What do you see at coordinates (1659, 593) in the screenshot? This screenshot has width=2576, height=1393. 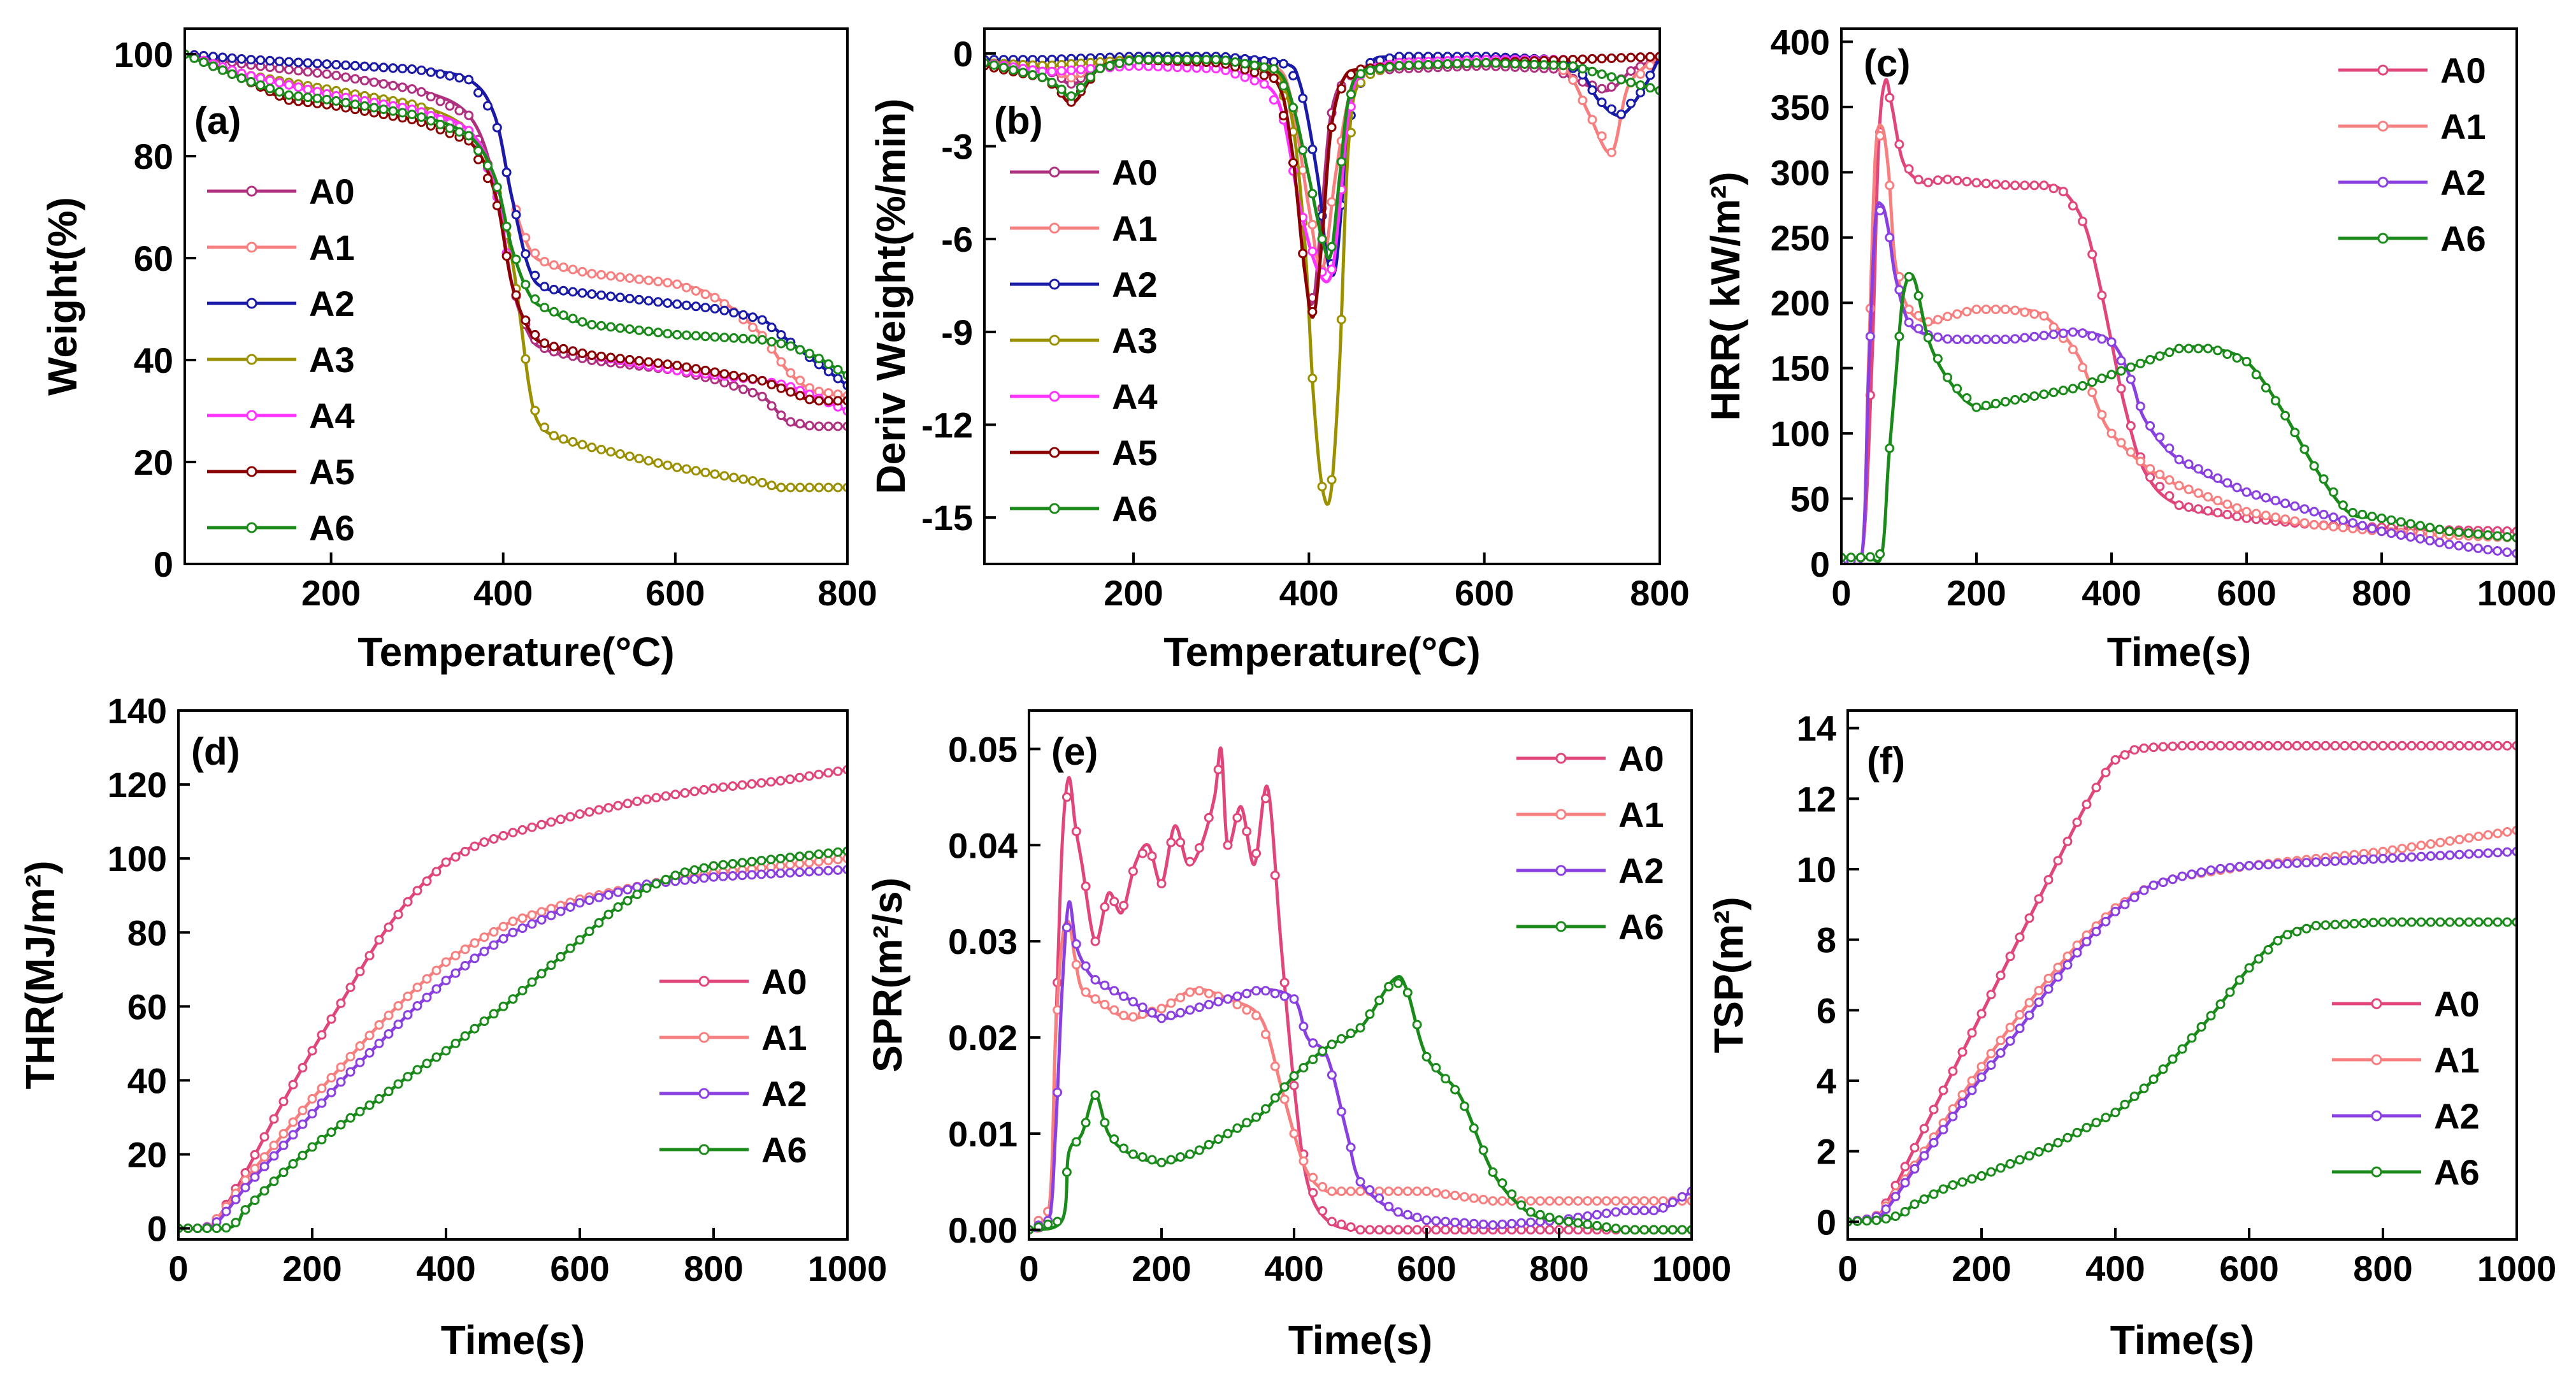 I see `x-tick-label: 800` at bounding box center [1659, 593].